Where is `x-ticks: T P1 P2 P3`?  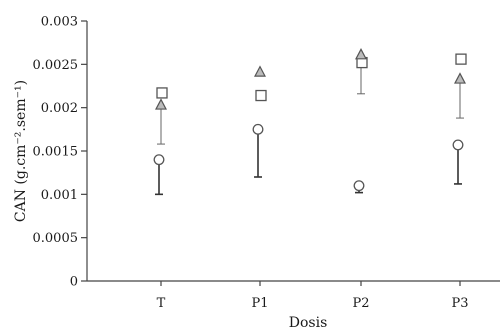 x-ticks: T P1 P2 P3 is located at coordinates (313, 296).